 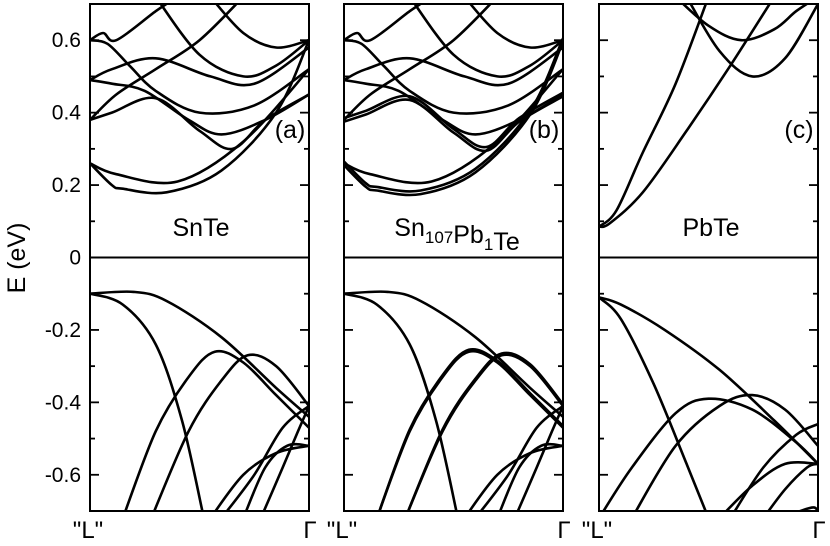 What do you see at coordinates (201, 228) in the screenshot?
I see `material-label: SnTe` at bounding box center [201, 228].